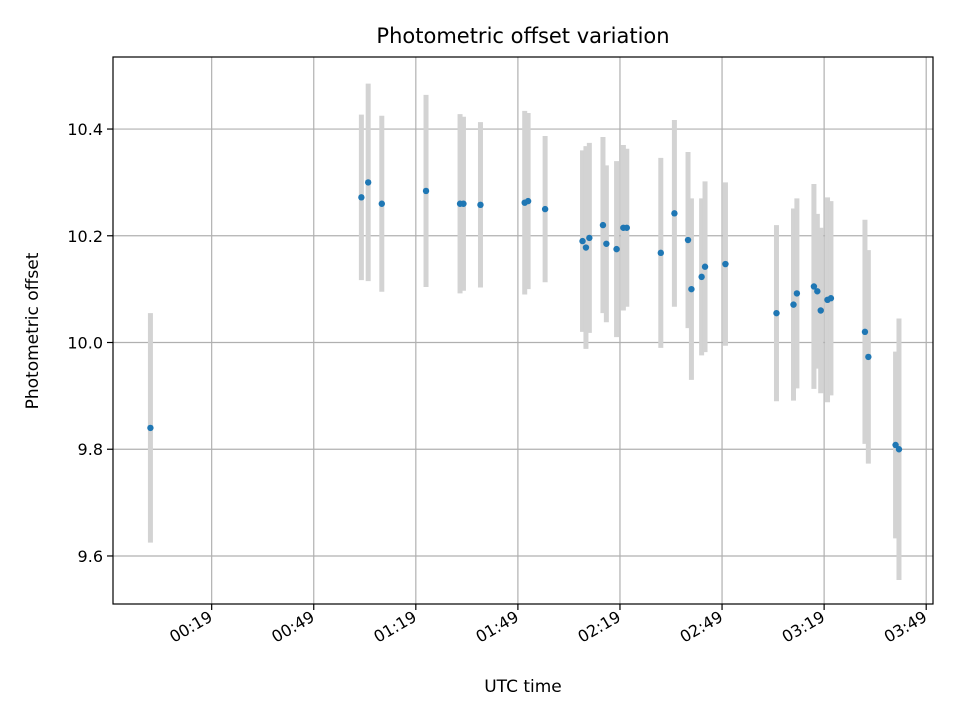 Image resolution: width=960 pixels, height=720 pixels. What do you see at coordinates (190, 627) in the screenshot?
I see `x-tick-label: 00:19` at bounding box center [190, 627].